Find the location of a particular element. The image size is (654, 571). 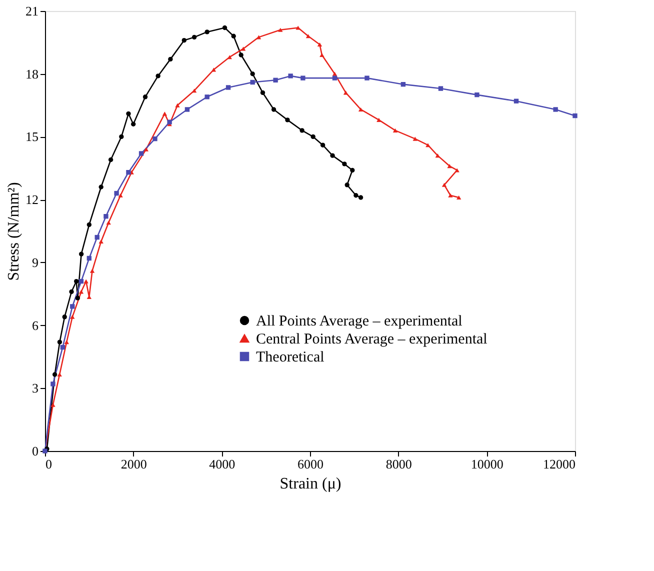

x-tick-label: 6000 is located at coordinates (311, 464).